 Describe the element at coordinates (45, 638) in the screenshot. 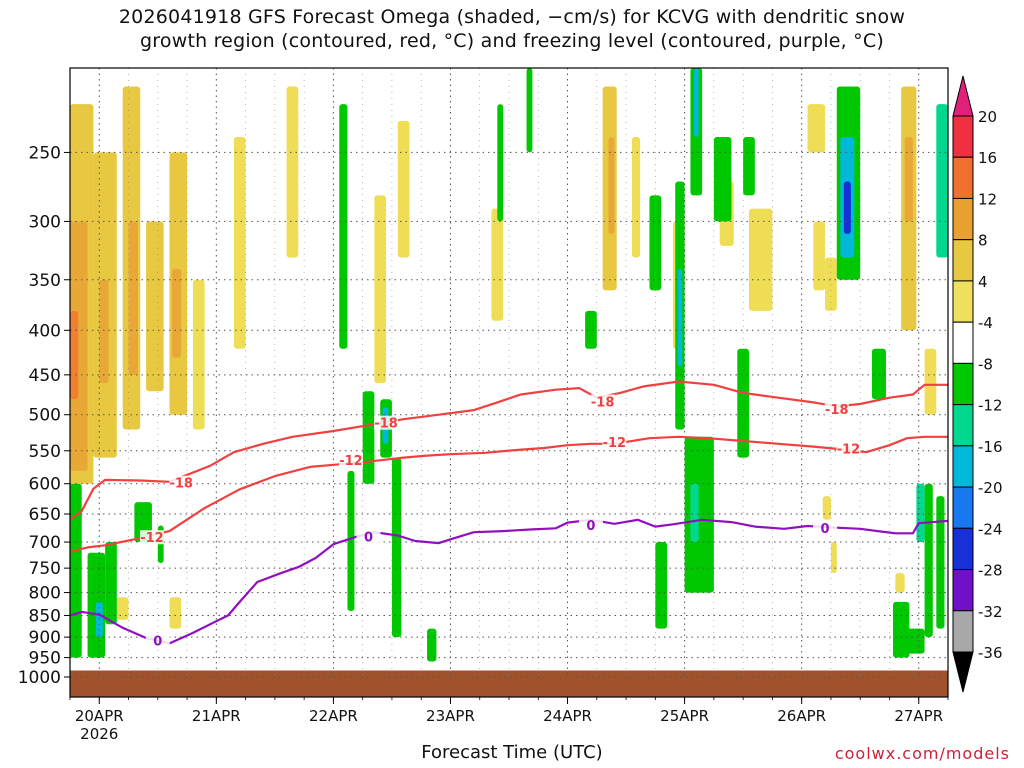

I see `y-tick-label-900: 900` at that location.